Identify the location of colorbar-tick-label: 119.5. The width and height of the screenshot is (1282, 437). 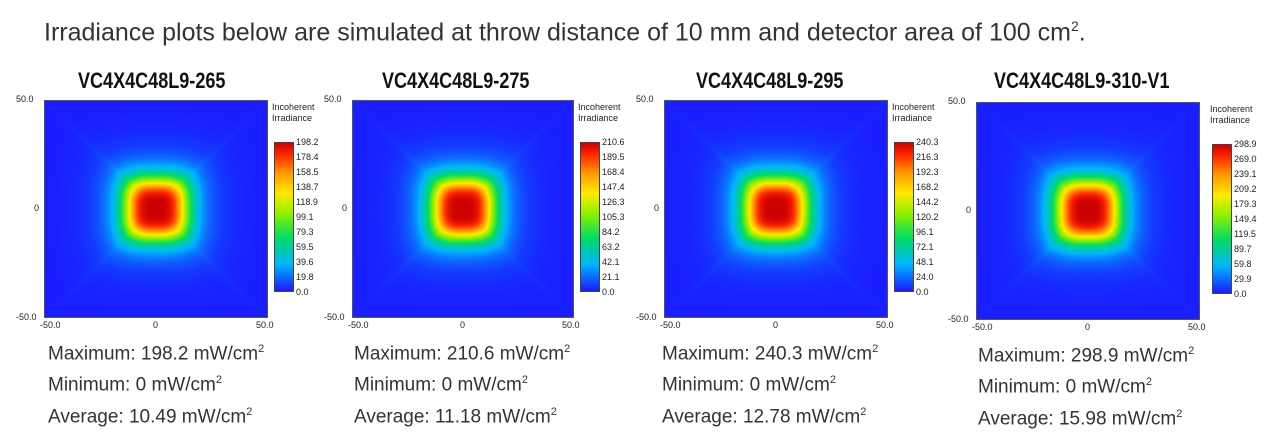
(1245, 234).